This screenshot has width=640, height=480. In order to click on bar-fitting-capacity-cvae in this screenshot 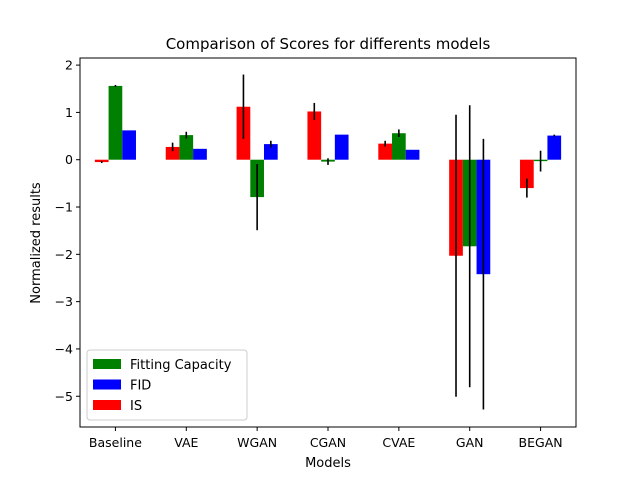, I will do `click(399, 146)`.